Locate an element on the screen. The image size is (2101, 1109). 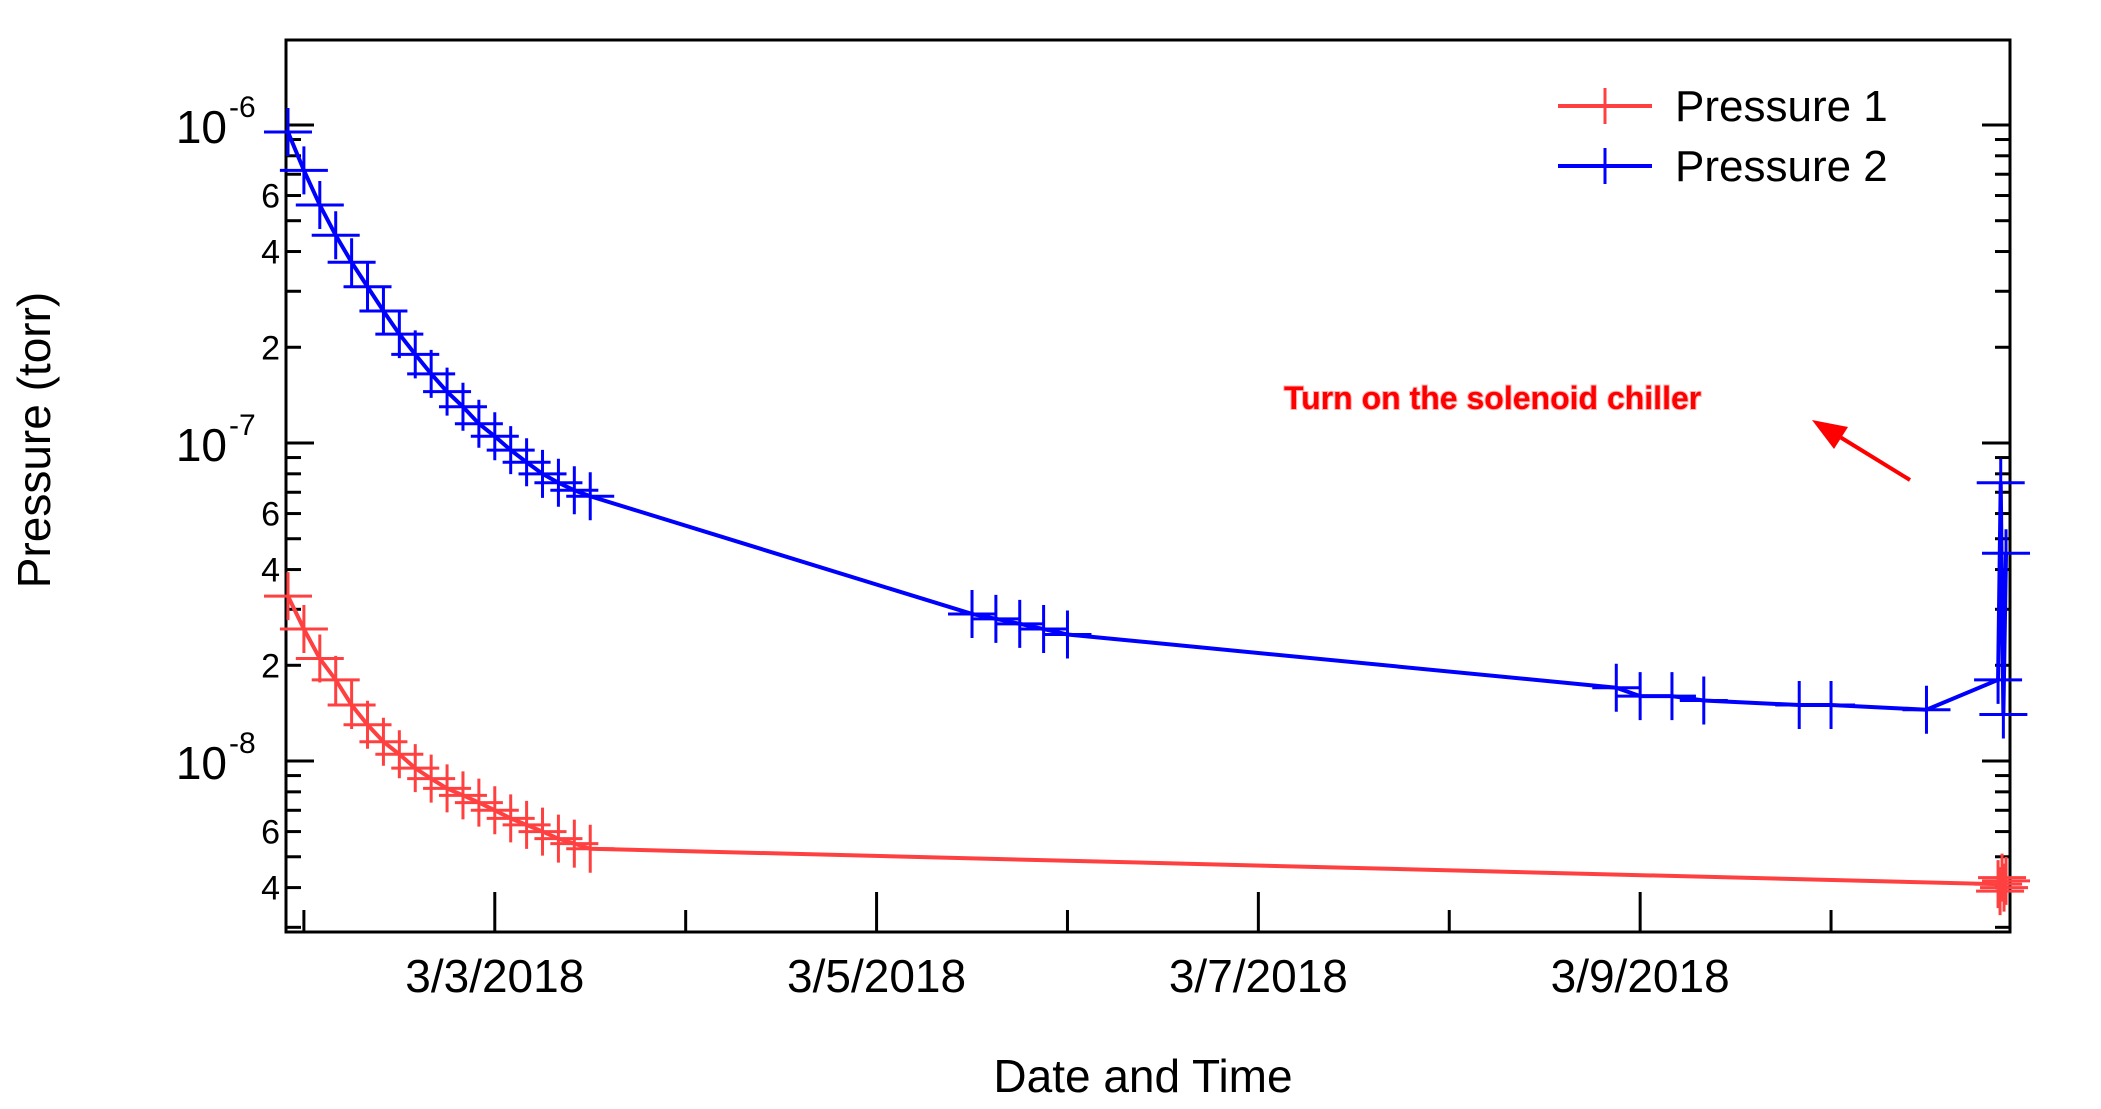
legend-label: Pressure 2 is located at coordinates (1781, 166).